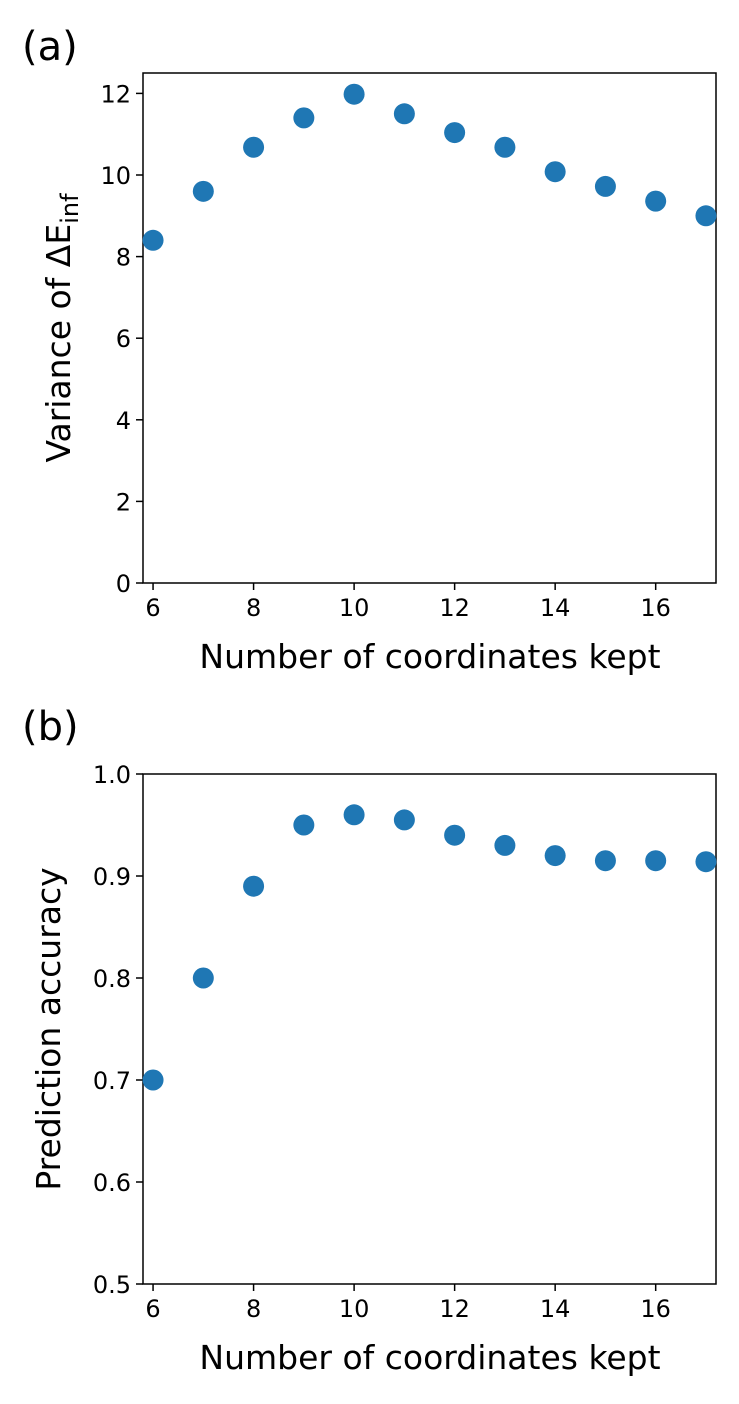  I want to click on panel-a-y-tick-label: 2, so click(123, 502).